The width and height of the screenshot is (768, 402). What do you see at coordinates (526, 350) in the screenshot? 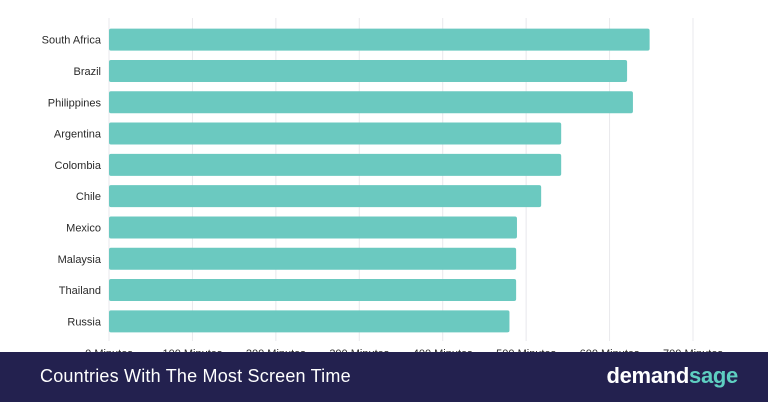
I see `x-tick-label: 500 Minutes` at bounding box center [526, 350].